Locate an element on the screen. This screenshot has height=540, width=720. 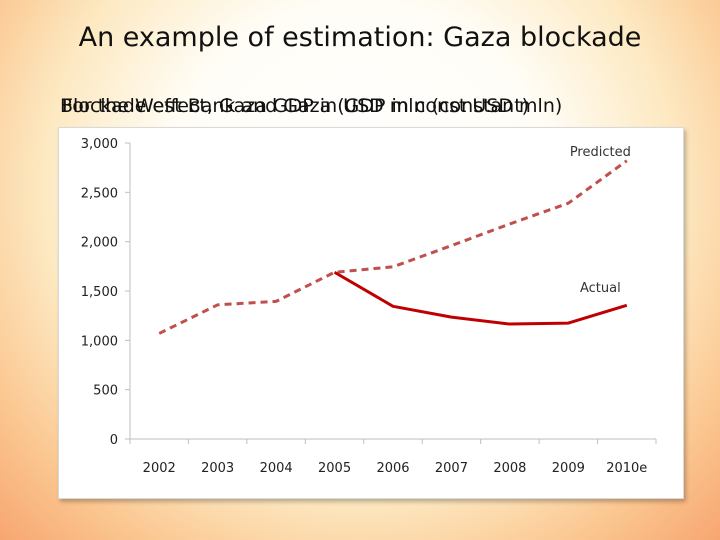
series-label-actual: Actual is located at coordinates (600, 288).